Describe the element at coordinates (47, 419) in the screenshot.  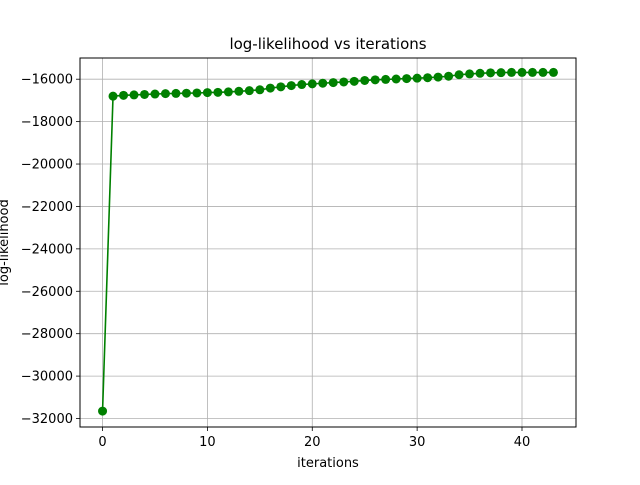
I see `y-tick-label: −32000` at that location.